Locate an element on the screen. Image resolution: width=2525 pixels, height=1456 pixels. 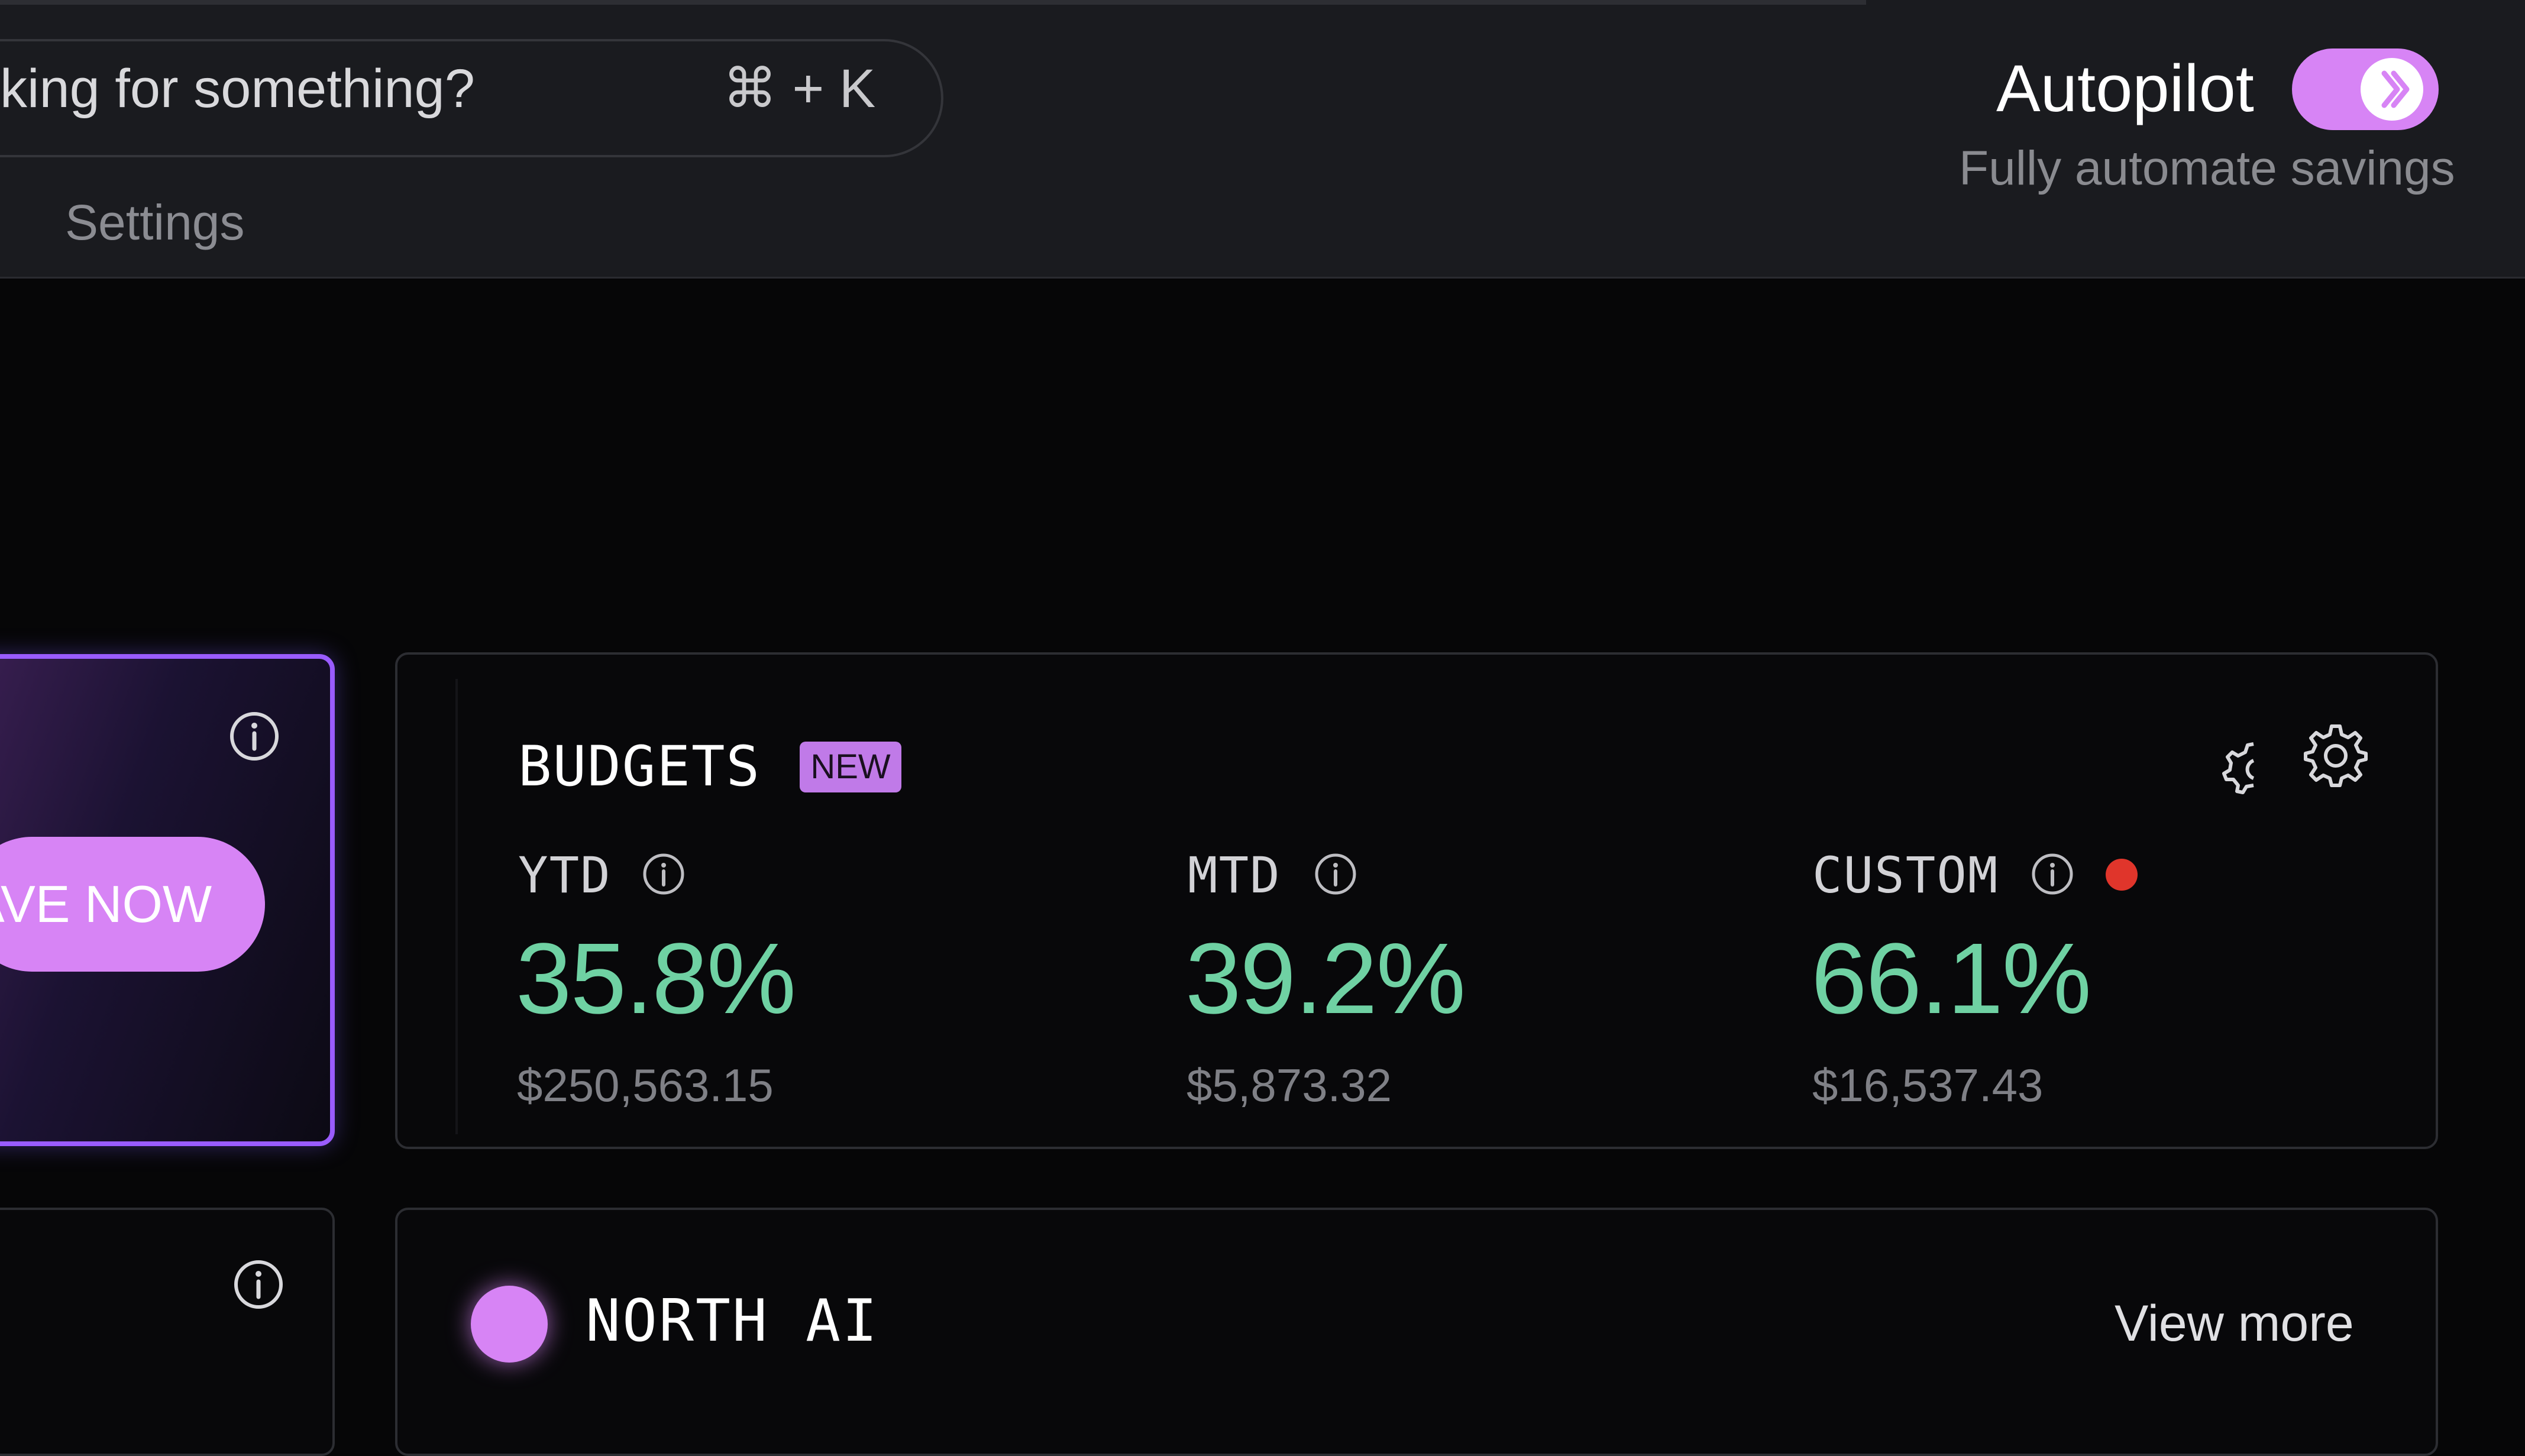
gear-icon is located at coordinates (2335, 756).